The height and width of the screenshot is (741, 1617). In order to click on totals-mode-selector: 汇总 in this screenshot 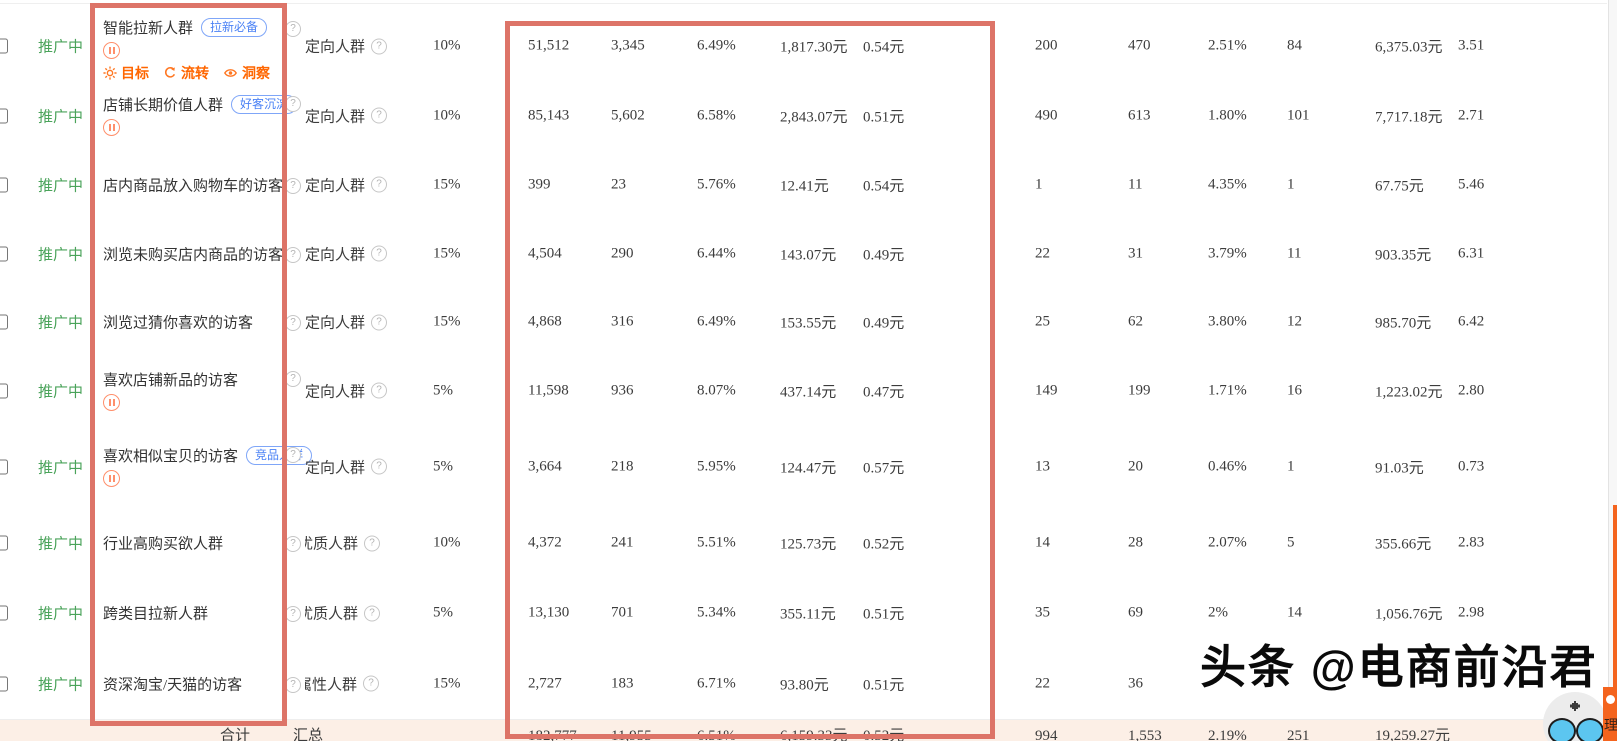, I will do `click(308, 734)`.